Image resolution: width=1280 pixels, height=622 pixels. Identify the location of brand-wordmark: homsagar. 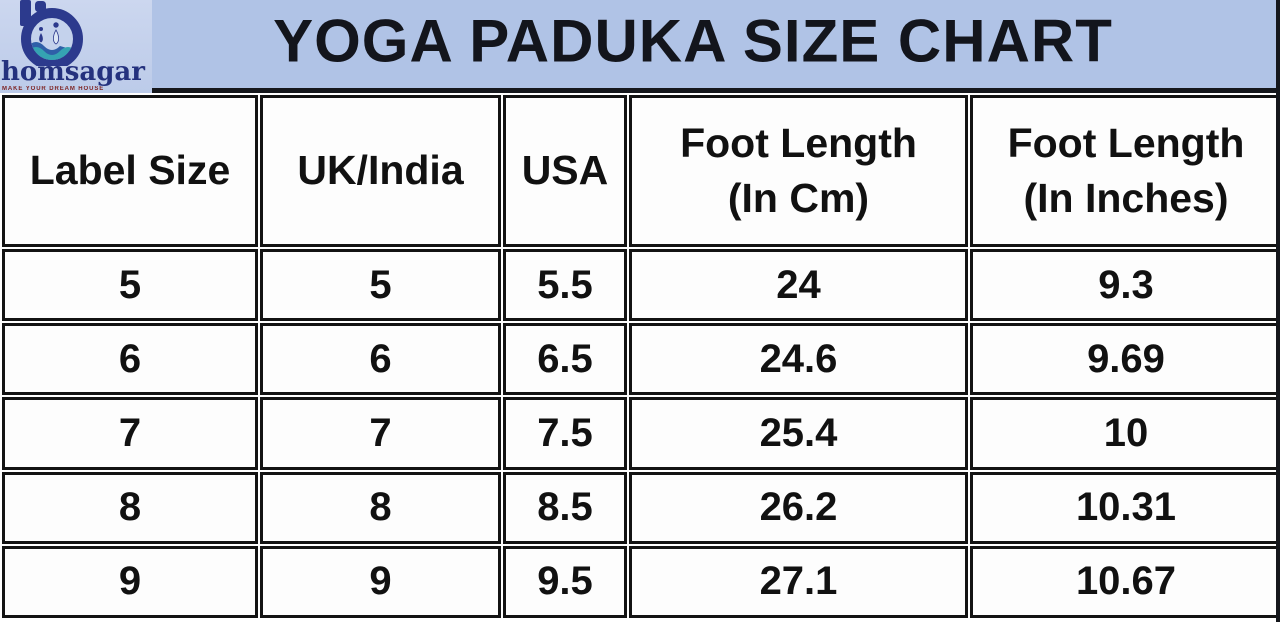
(73, 72).